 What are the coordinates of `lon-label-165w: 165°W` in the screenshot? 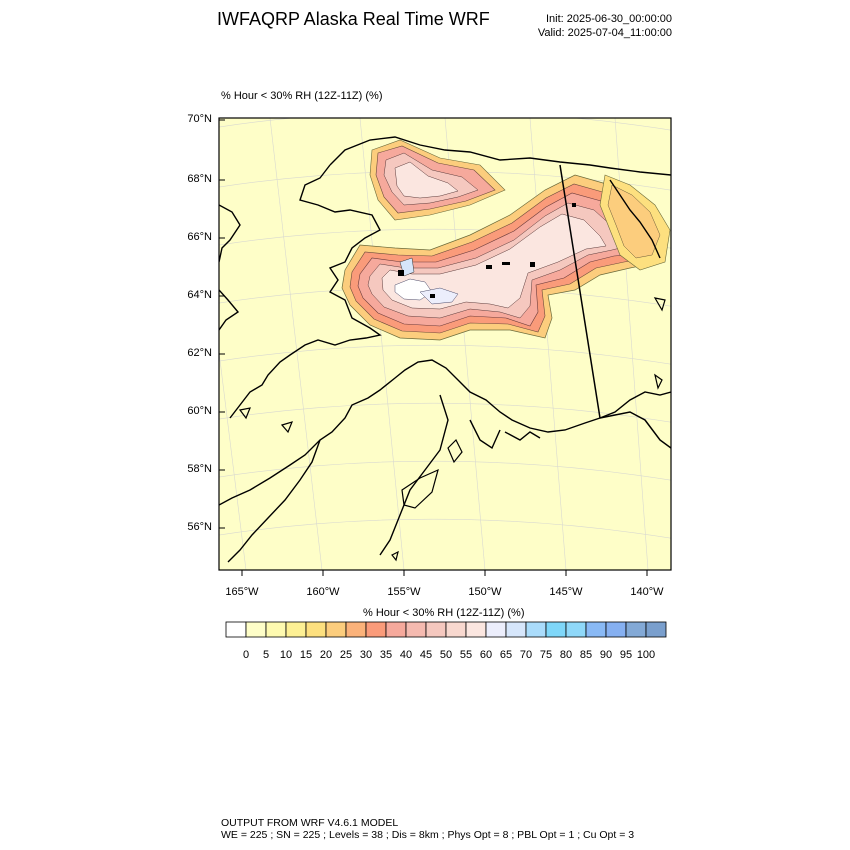 It's located at (242, 592).